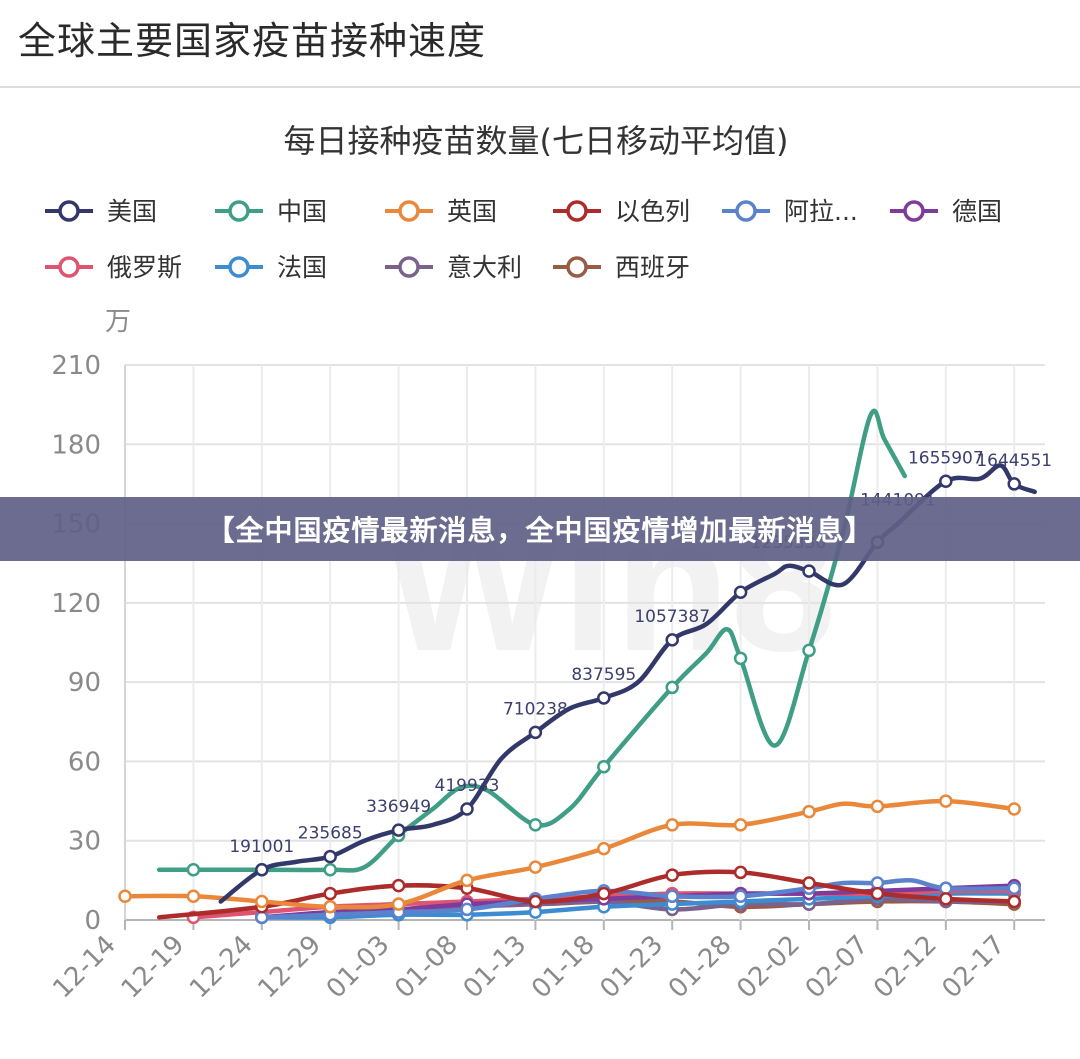  I want to click on x-tick-label: 02-17, so click(974, 967).